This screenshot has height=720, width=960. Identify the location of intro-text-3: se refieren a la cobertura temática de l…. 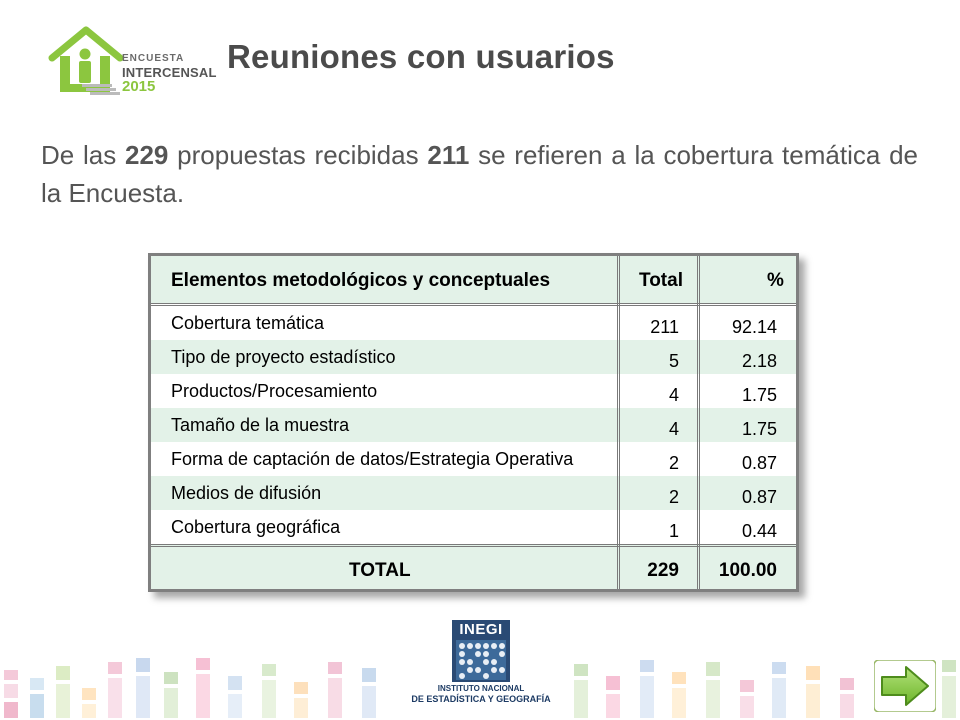
(479, 174).